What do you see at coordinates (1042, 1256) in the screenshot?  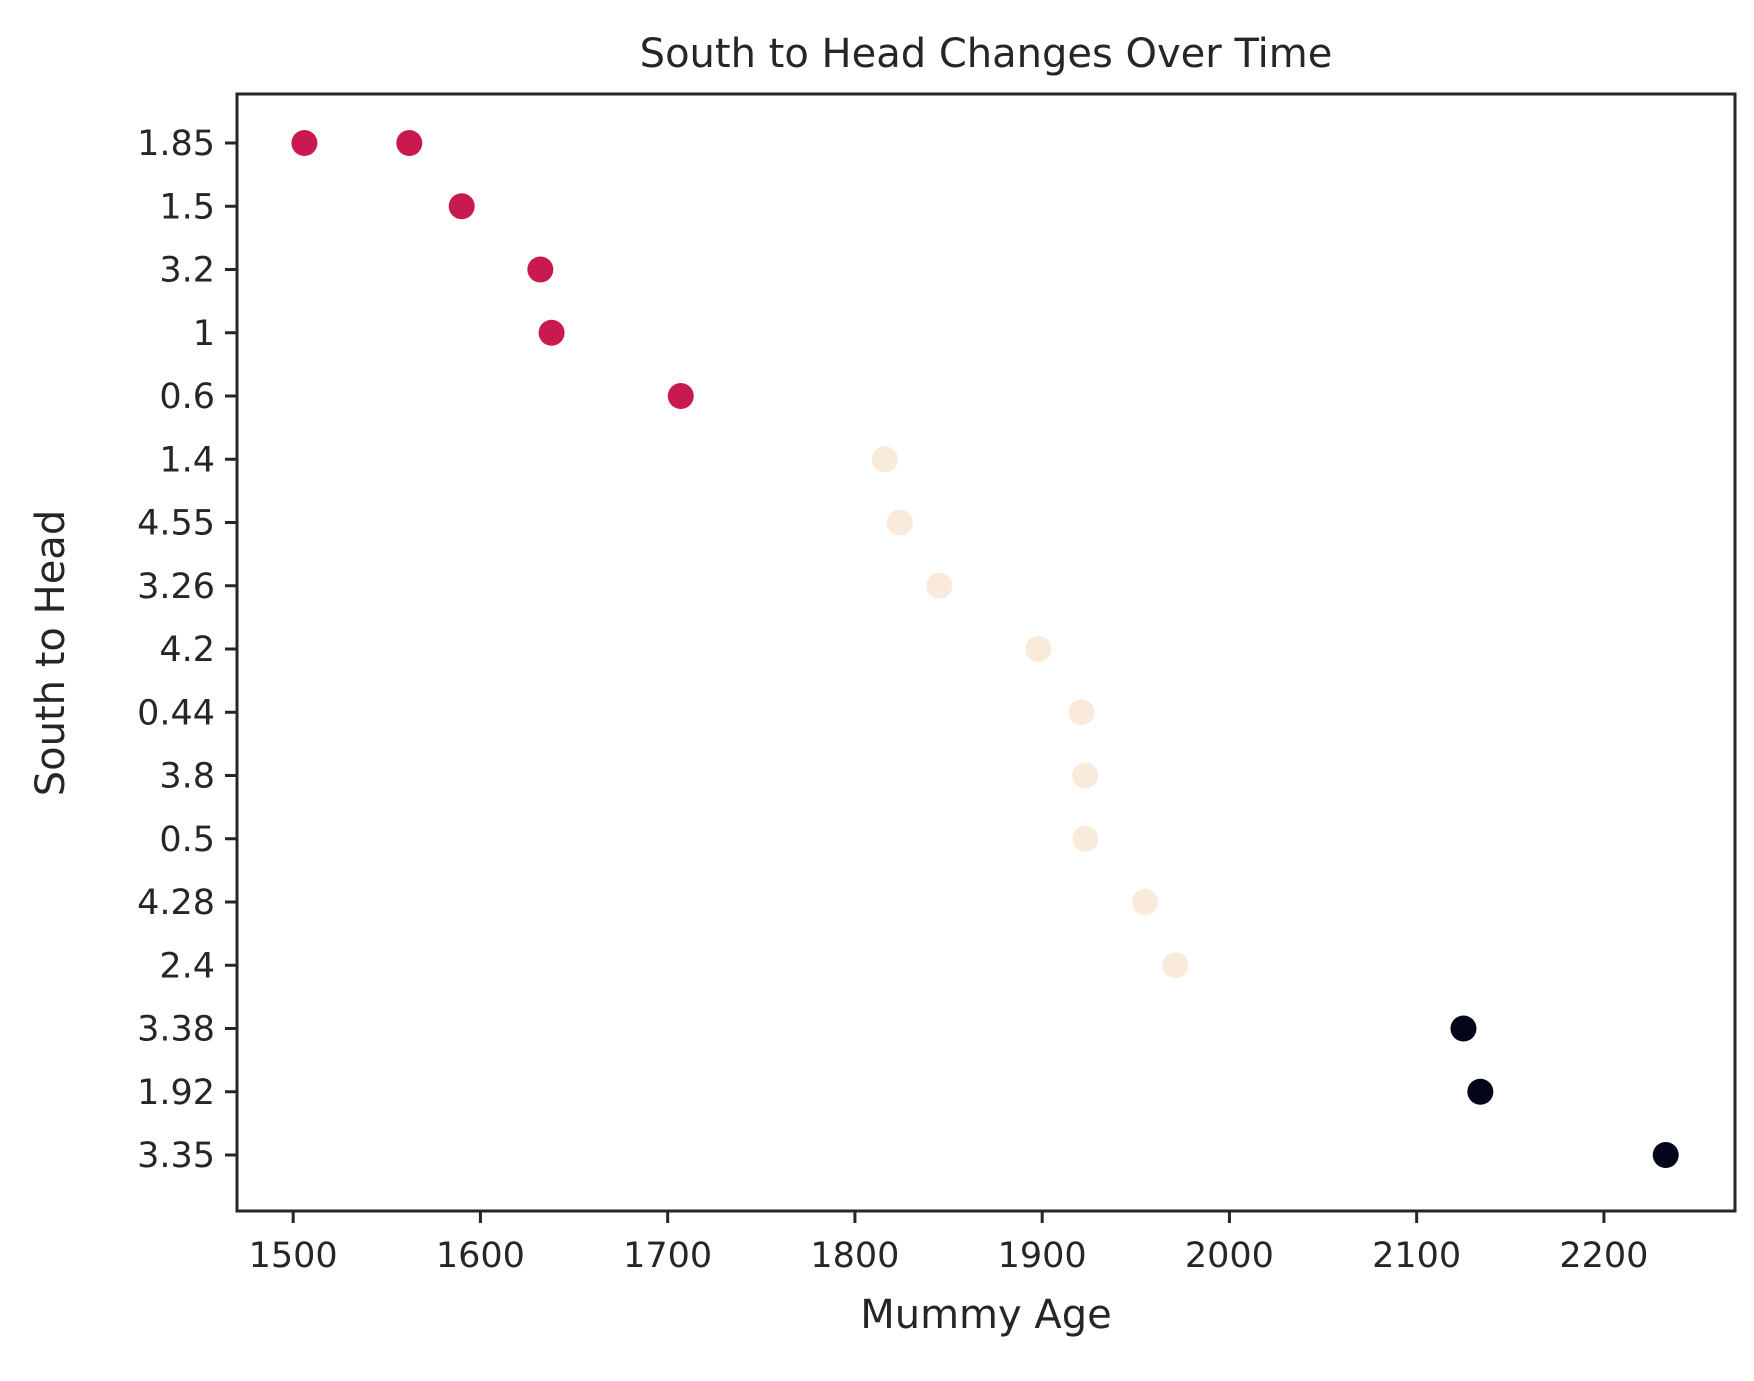 I see `x-tick-label: 1900` at bounding box center [1042, 1256].